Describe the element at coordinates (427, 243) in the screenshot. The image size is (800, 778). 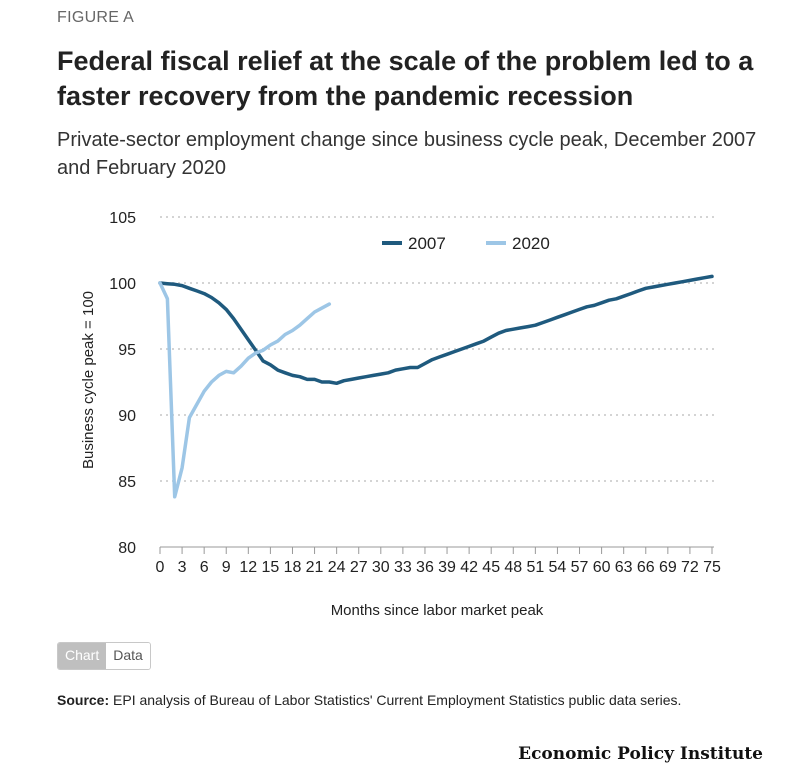
I see `legend-label-2007: 2007` at that location.